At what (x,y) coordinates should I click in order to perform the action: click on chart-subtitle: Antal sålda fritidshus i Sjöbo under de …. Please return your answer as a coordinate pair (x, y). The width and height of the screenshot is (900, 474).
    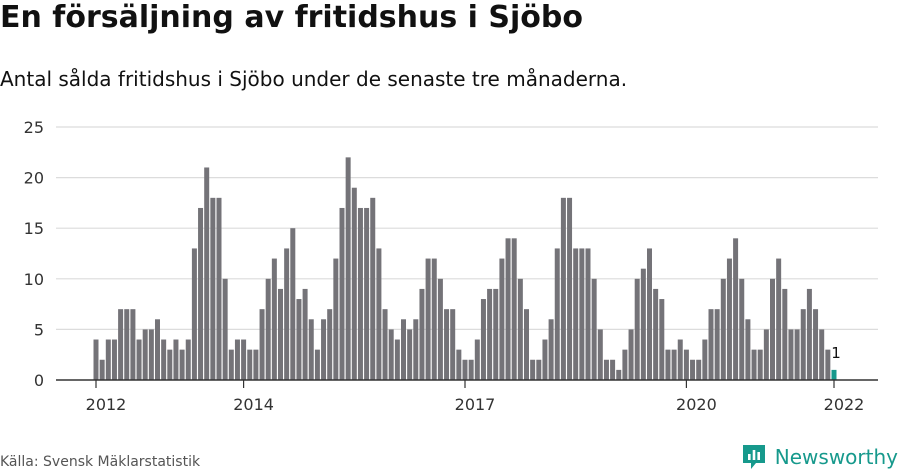
    Looking at the image, I should click on (314, 79).